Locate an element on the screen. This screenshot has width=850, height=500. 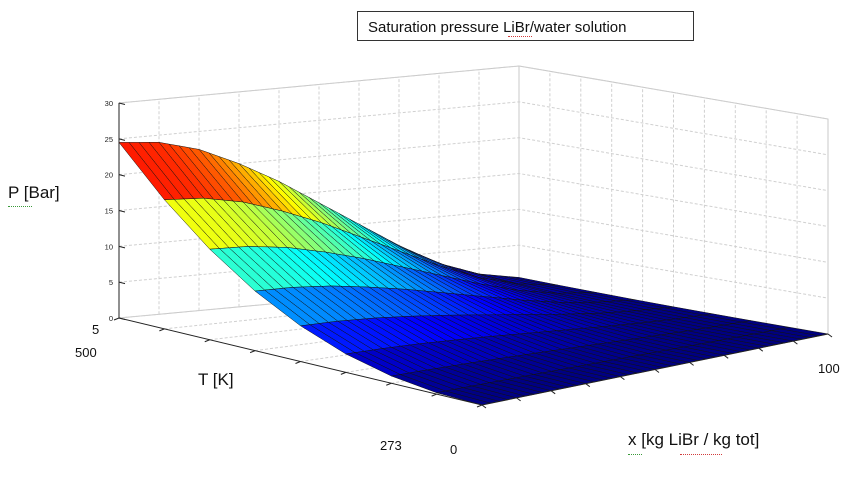
x-tick-label: 100 is located at coordinates (829, 368).